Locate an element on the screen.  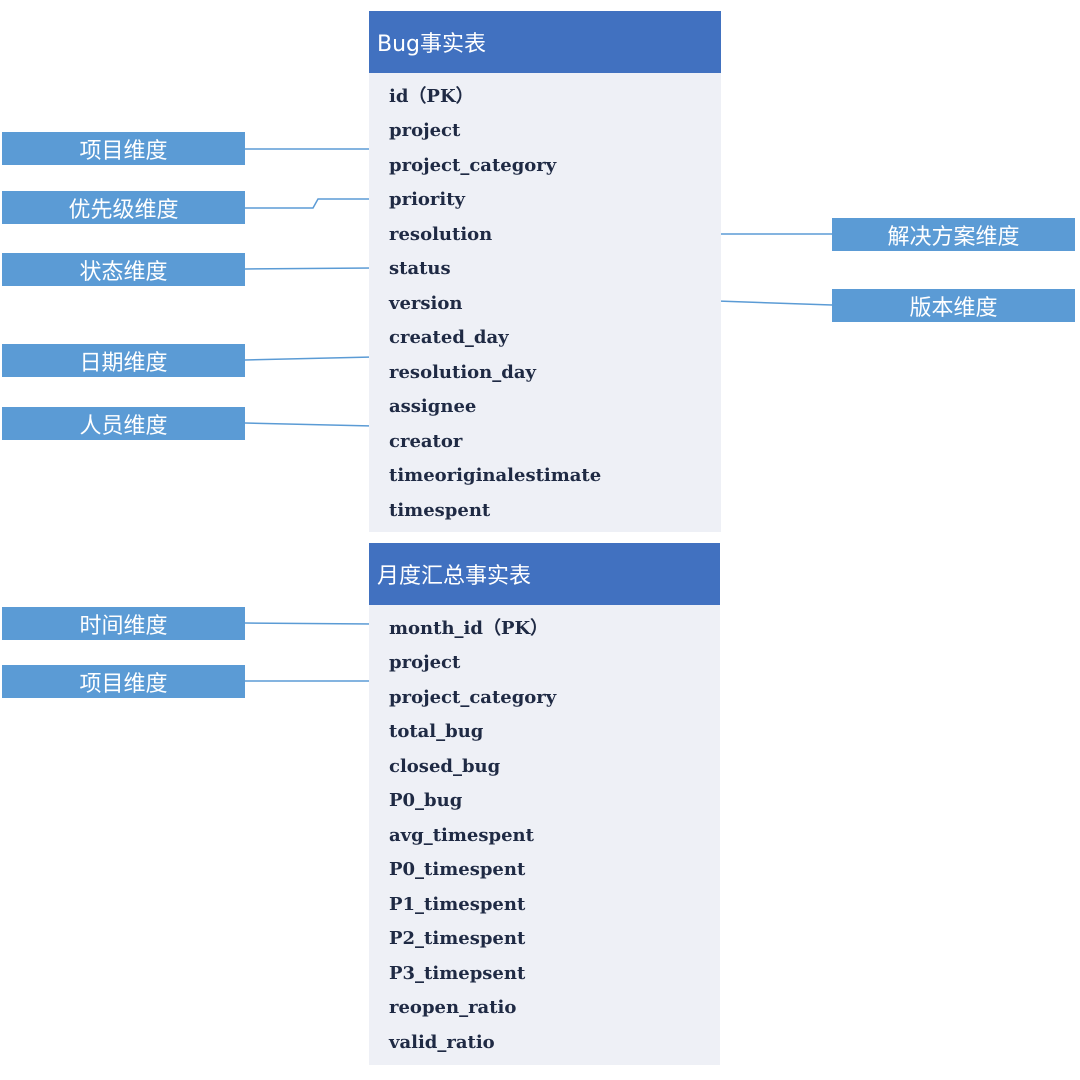
monthly-field-p3-timepsent: P3_timepsent is located at coordinates (457, 973).